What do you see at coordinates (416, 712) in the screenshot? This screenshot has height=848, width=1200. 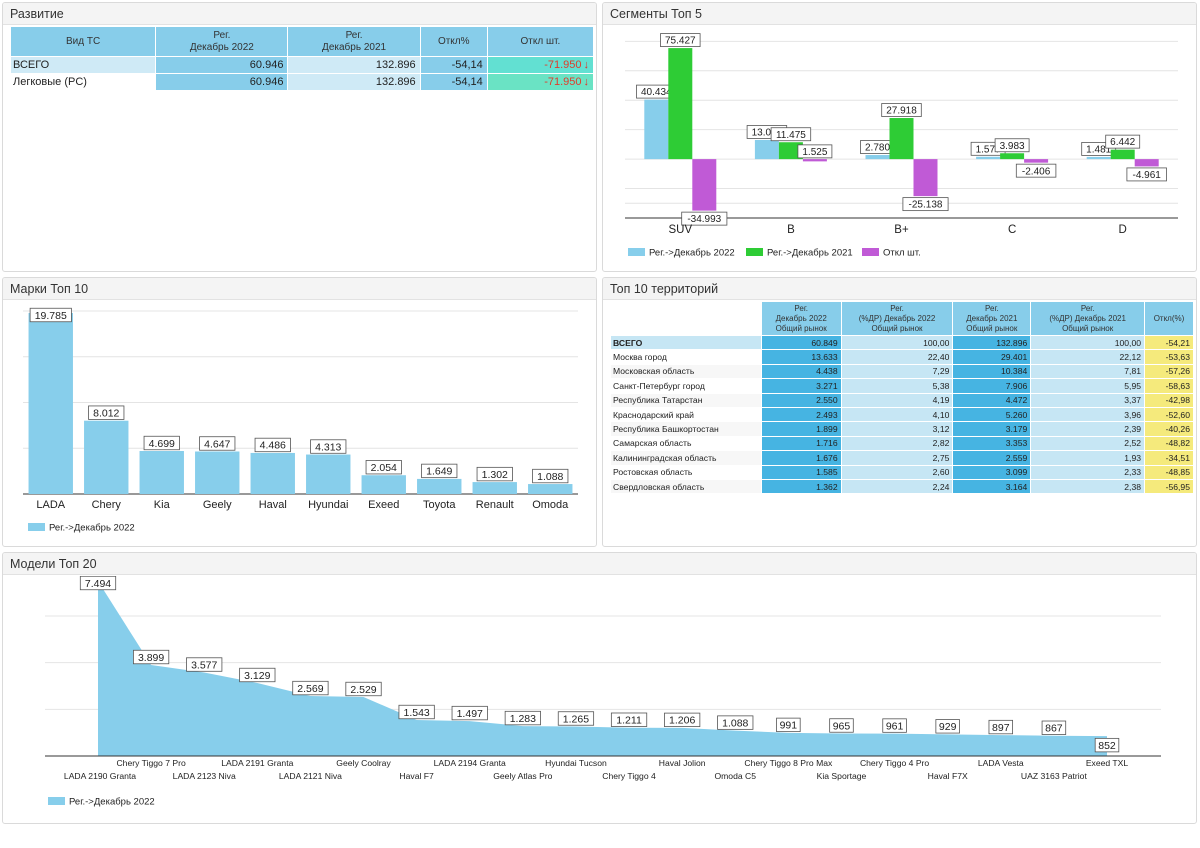 I see `model-data-label: 1.543` at bounding box center [416, 712].